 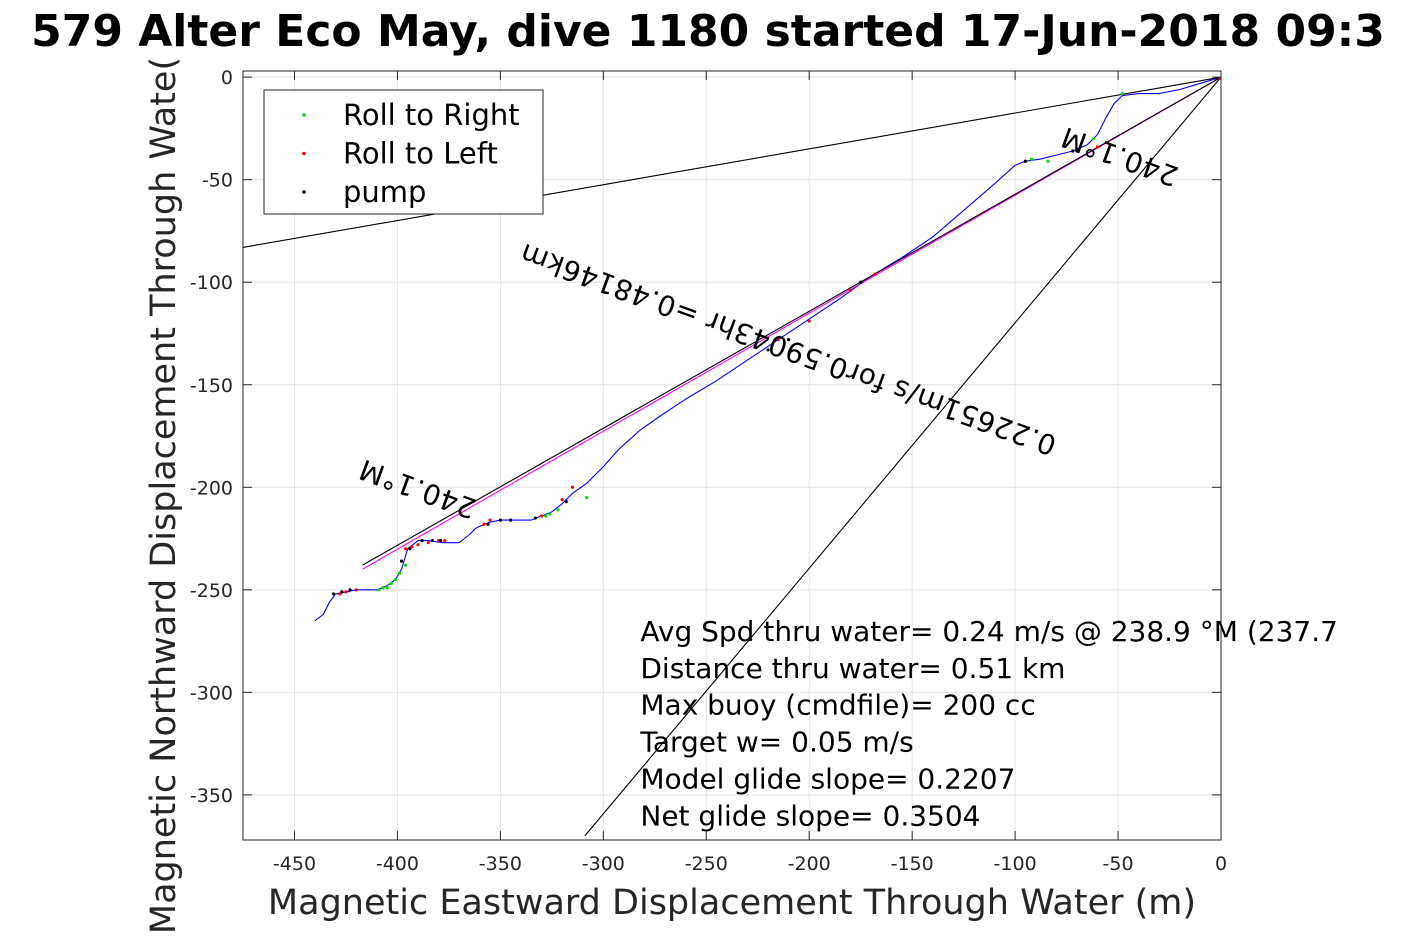 I want to click on x-tick-label: -250, so click(x=706, y=864).